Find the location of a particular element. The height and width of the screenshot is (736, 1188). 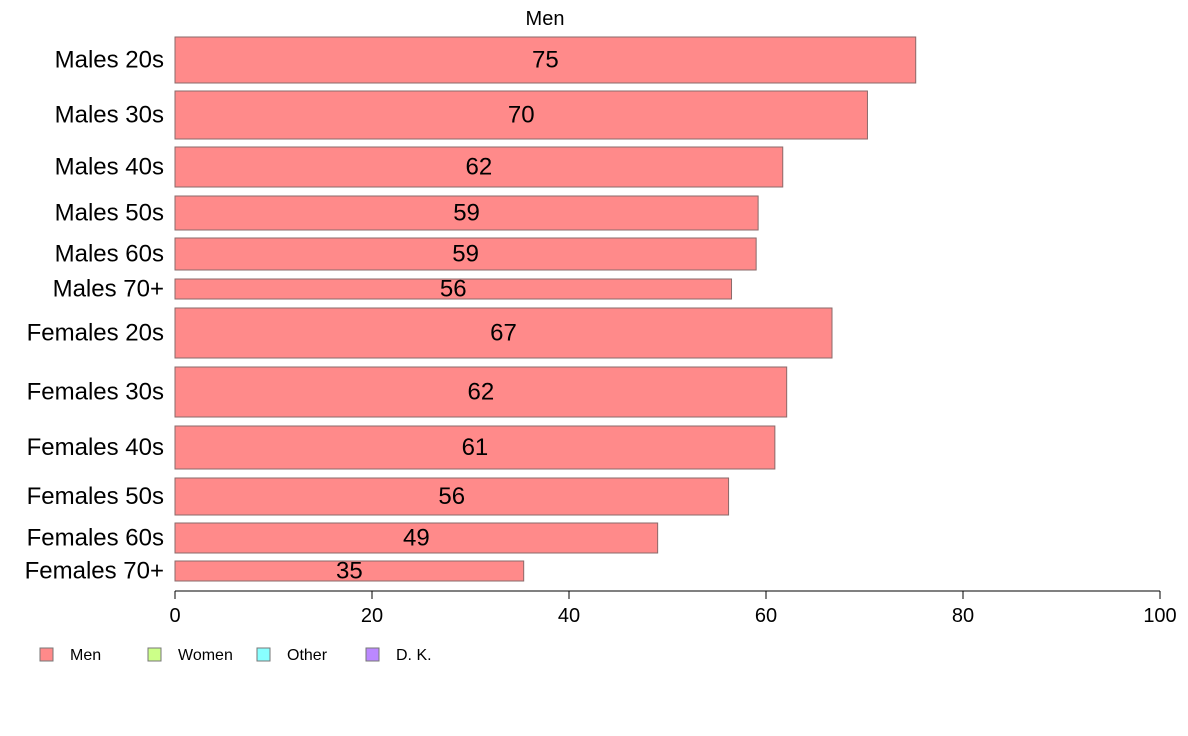

x-axis: 0 20 40 60 80 100 is located at coordinates (673, 608).